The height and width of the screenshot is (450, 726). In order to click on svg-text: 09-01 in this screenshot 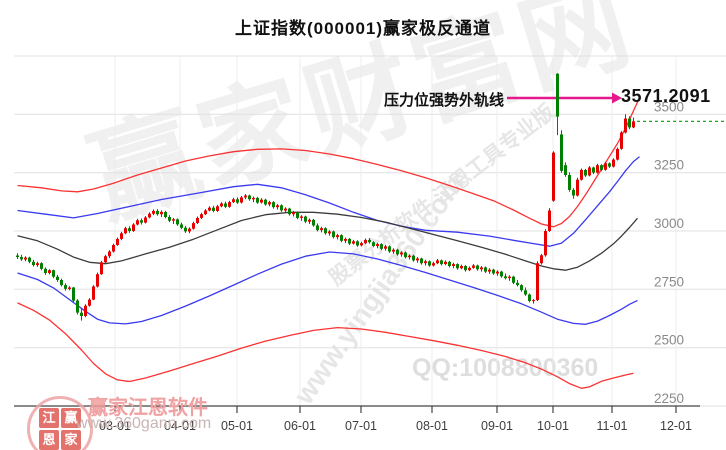, I will do `click(497, 426)`.